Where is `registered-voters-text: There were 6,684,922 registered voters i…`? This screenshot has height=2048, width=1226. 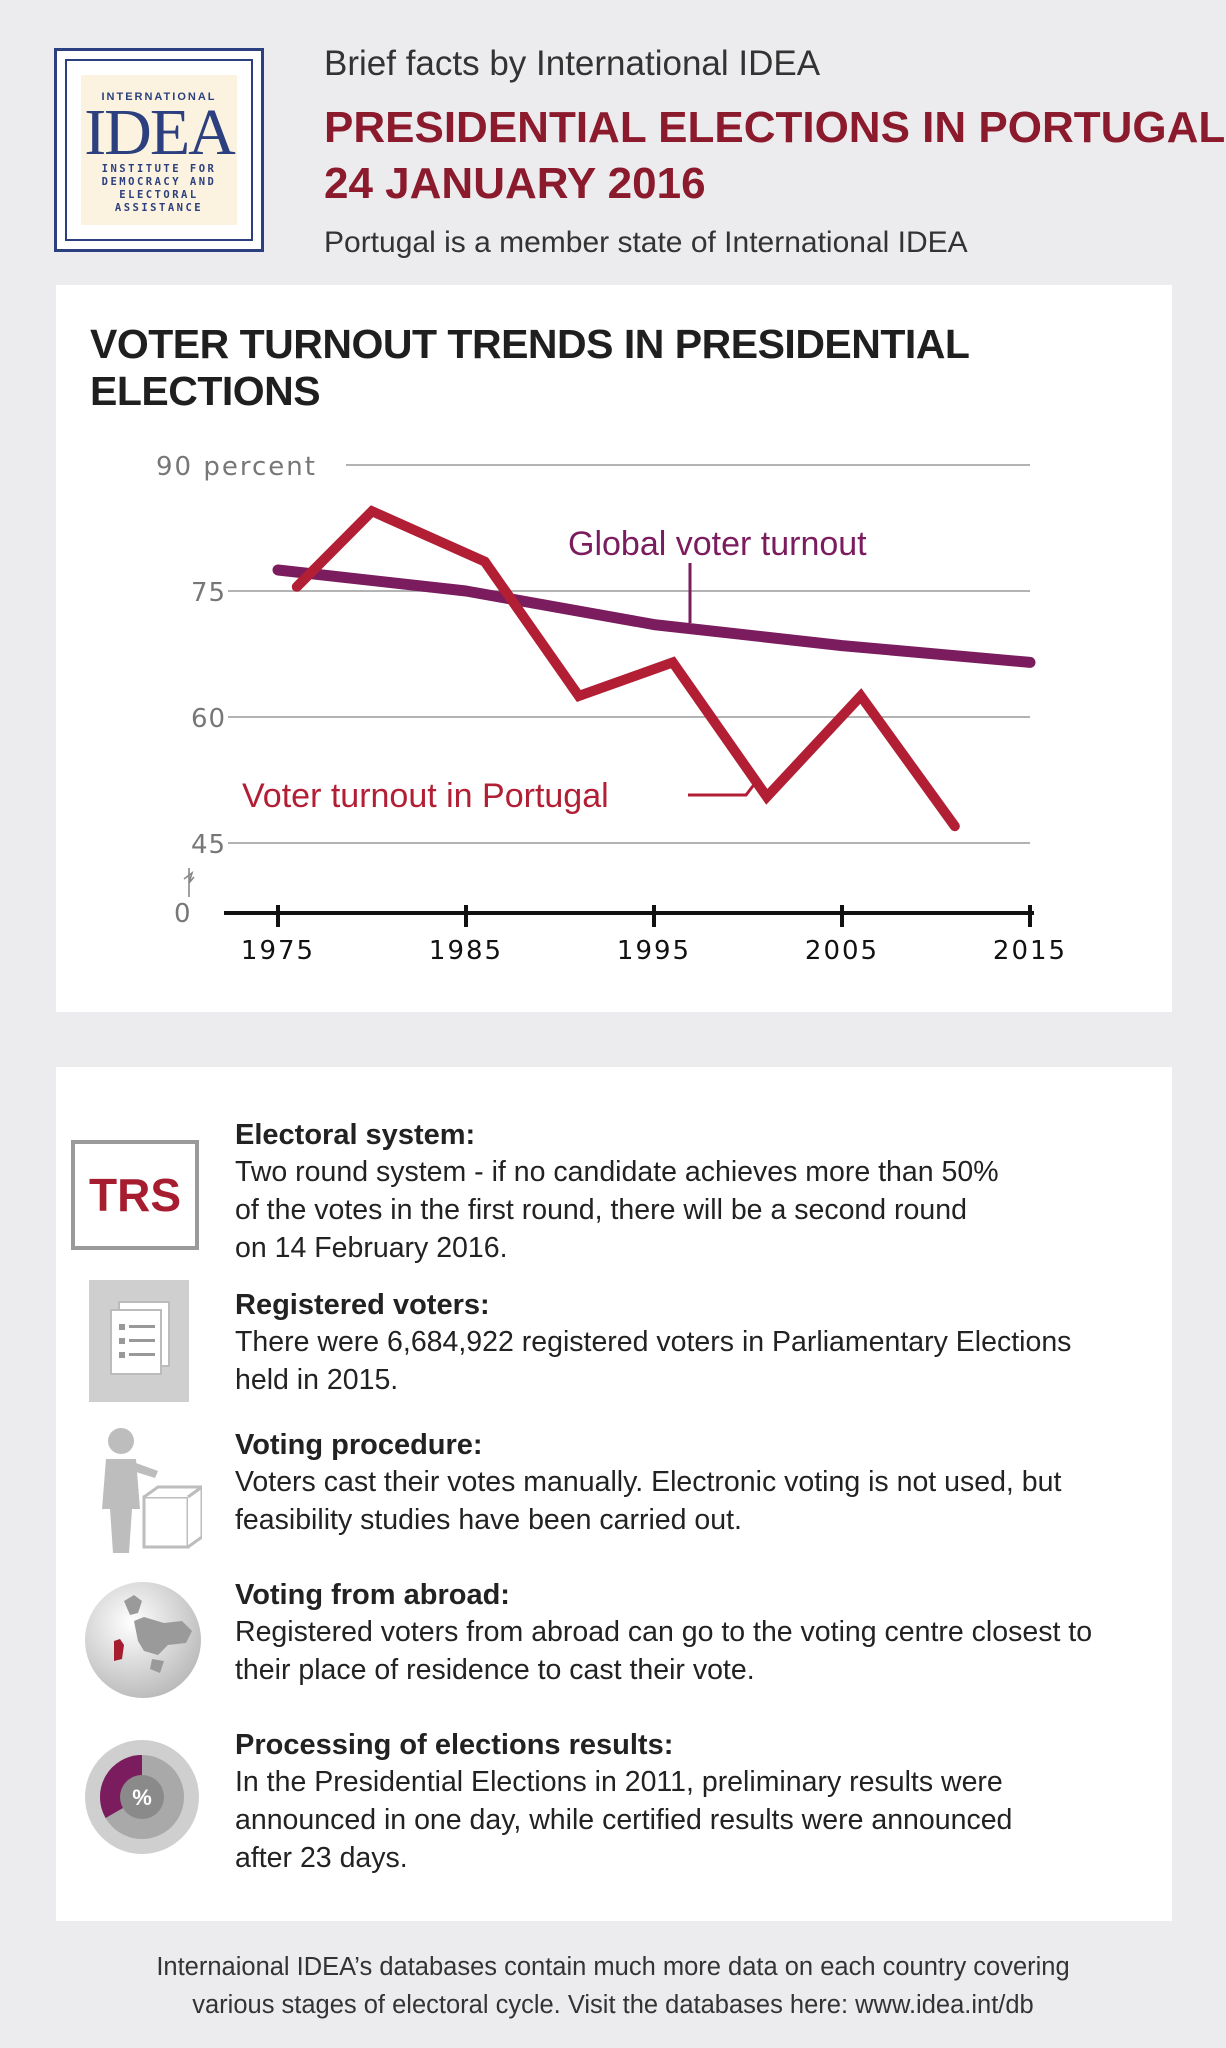
registered-voters-text: There were 6,684,922 registered voters i… is located at coordinates (653, 1361).